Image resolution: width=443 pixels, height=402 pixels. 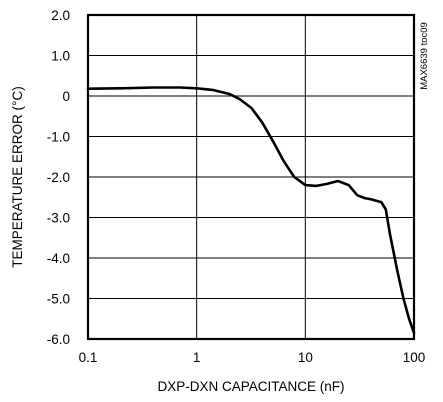 What do you see at coordinates (58, 137) in the screenshot?
I see `y-tick-label: -1.0` at bounding box center [58, 137].